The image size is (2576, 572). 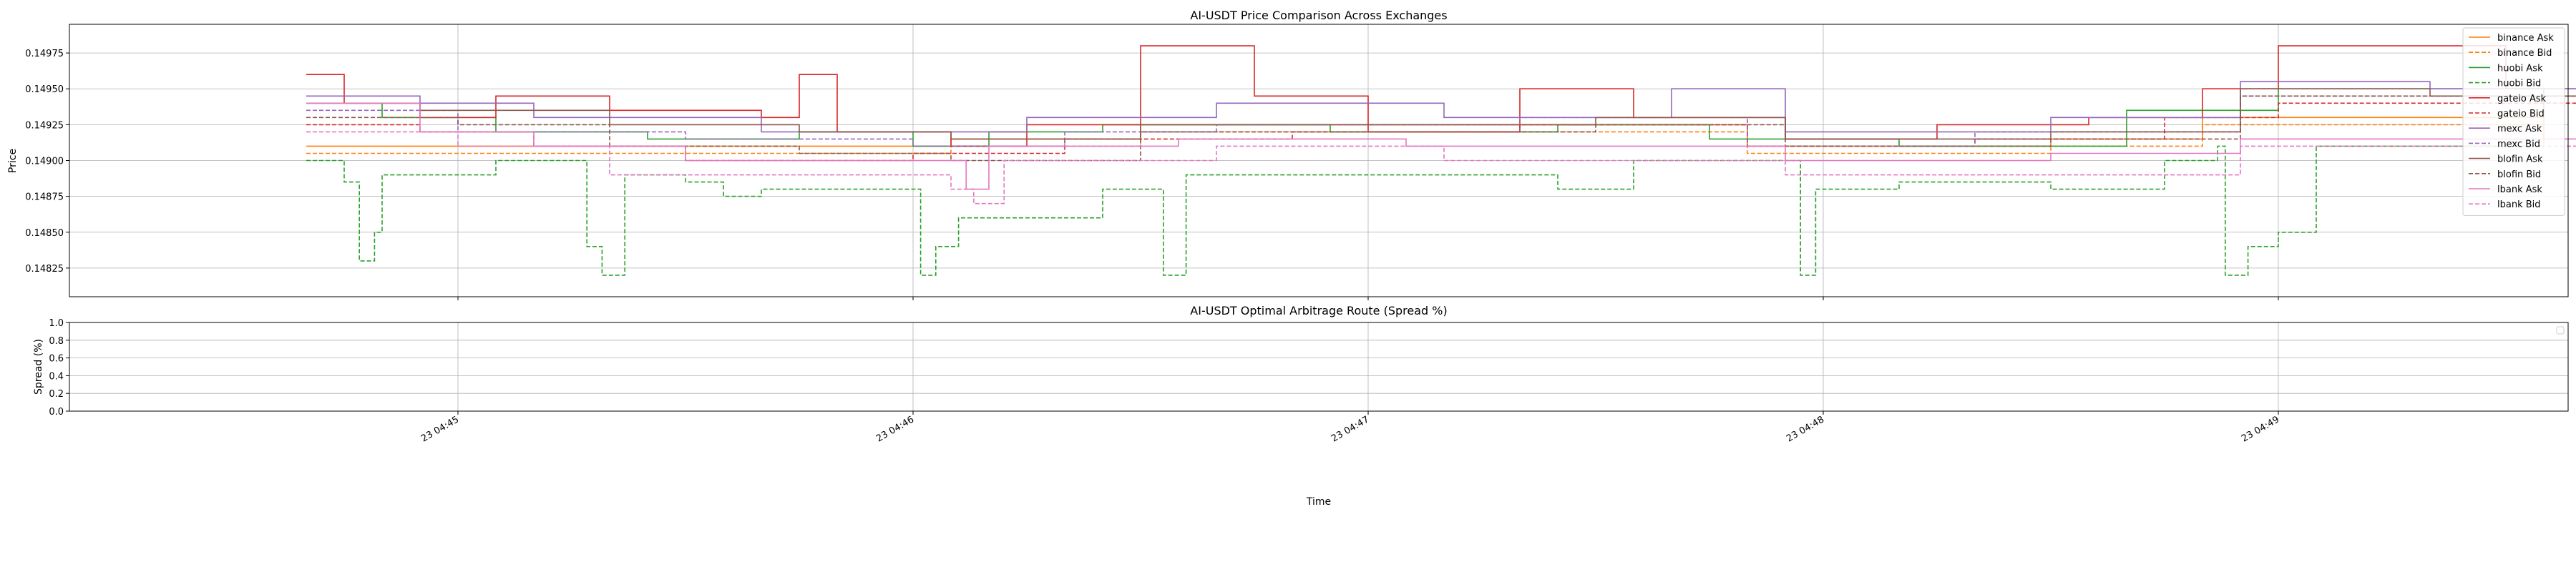 I want to click on price-chart-y-tick-label: 0.14850, so click(x=44, y=233).